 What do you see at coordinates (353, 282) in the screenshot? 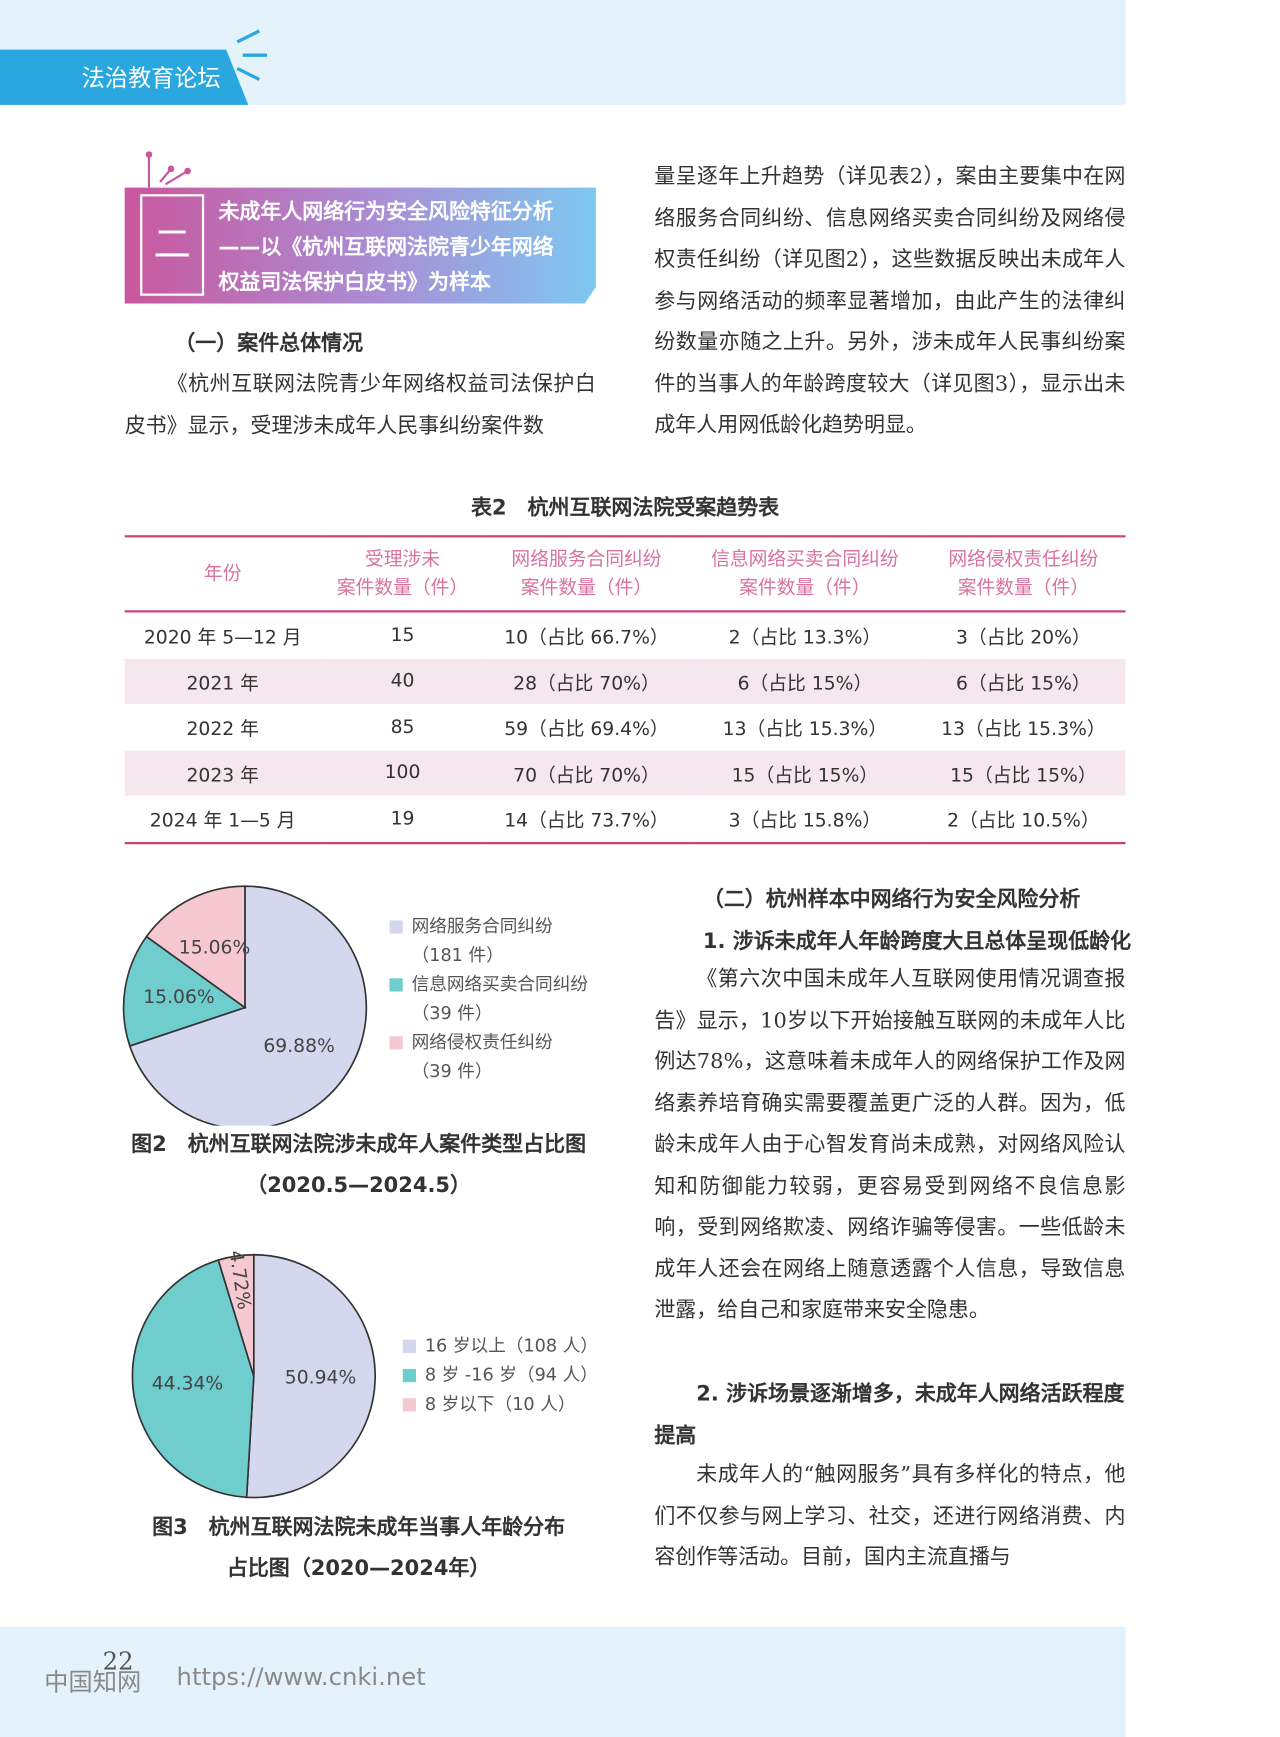
I see `section-title: 权益司法保护白皮书》为样本` at bounding box center [353, 282].